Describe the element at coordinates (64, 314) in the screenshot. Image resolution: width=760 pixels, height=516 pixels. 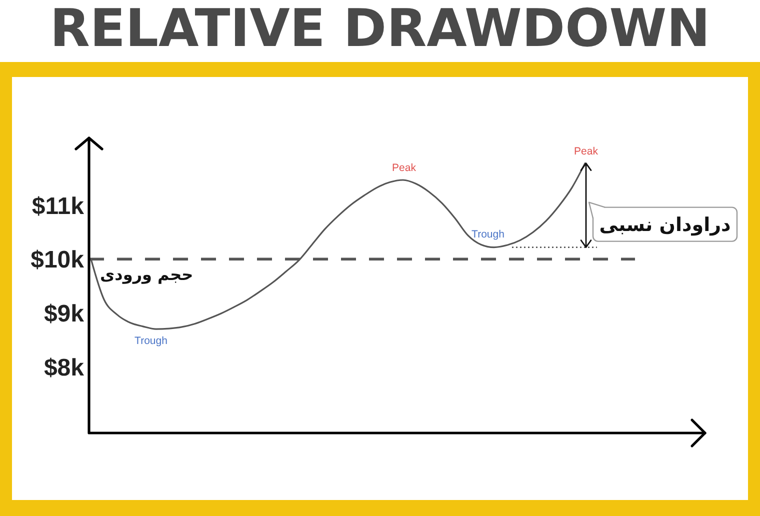
I see `y-tick-label: $9k` at that location.